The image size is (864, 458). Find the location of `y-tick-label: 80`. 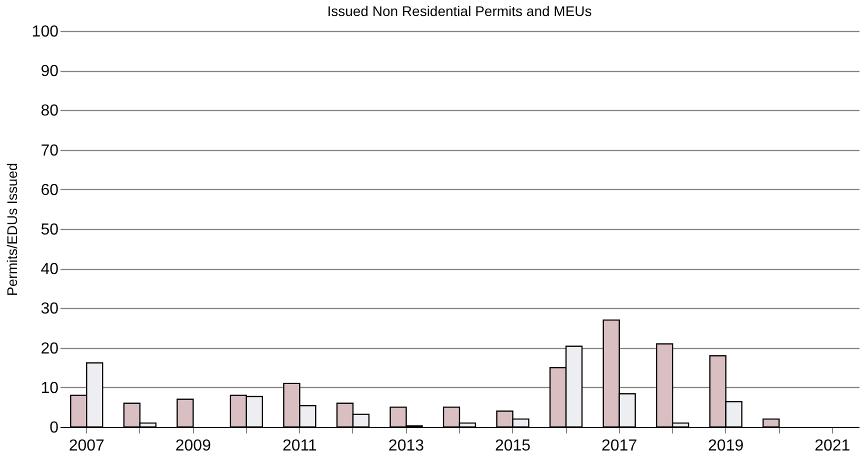

y-tick-label: 80 is located at coordinates (49, 111).